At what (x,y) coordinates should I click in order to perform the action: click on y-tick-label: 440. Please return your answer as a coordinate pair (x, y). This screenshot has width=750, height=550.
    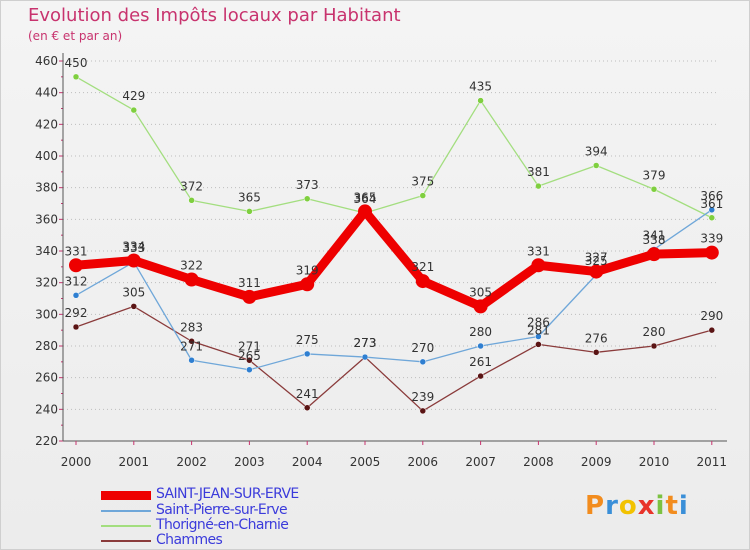
    Looking at the image, I should click on (46, 93).